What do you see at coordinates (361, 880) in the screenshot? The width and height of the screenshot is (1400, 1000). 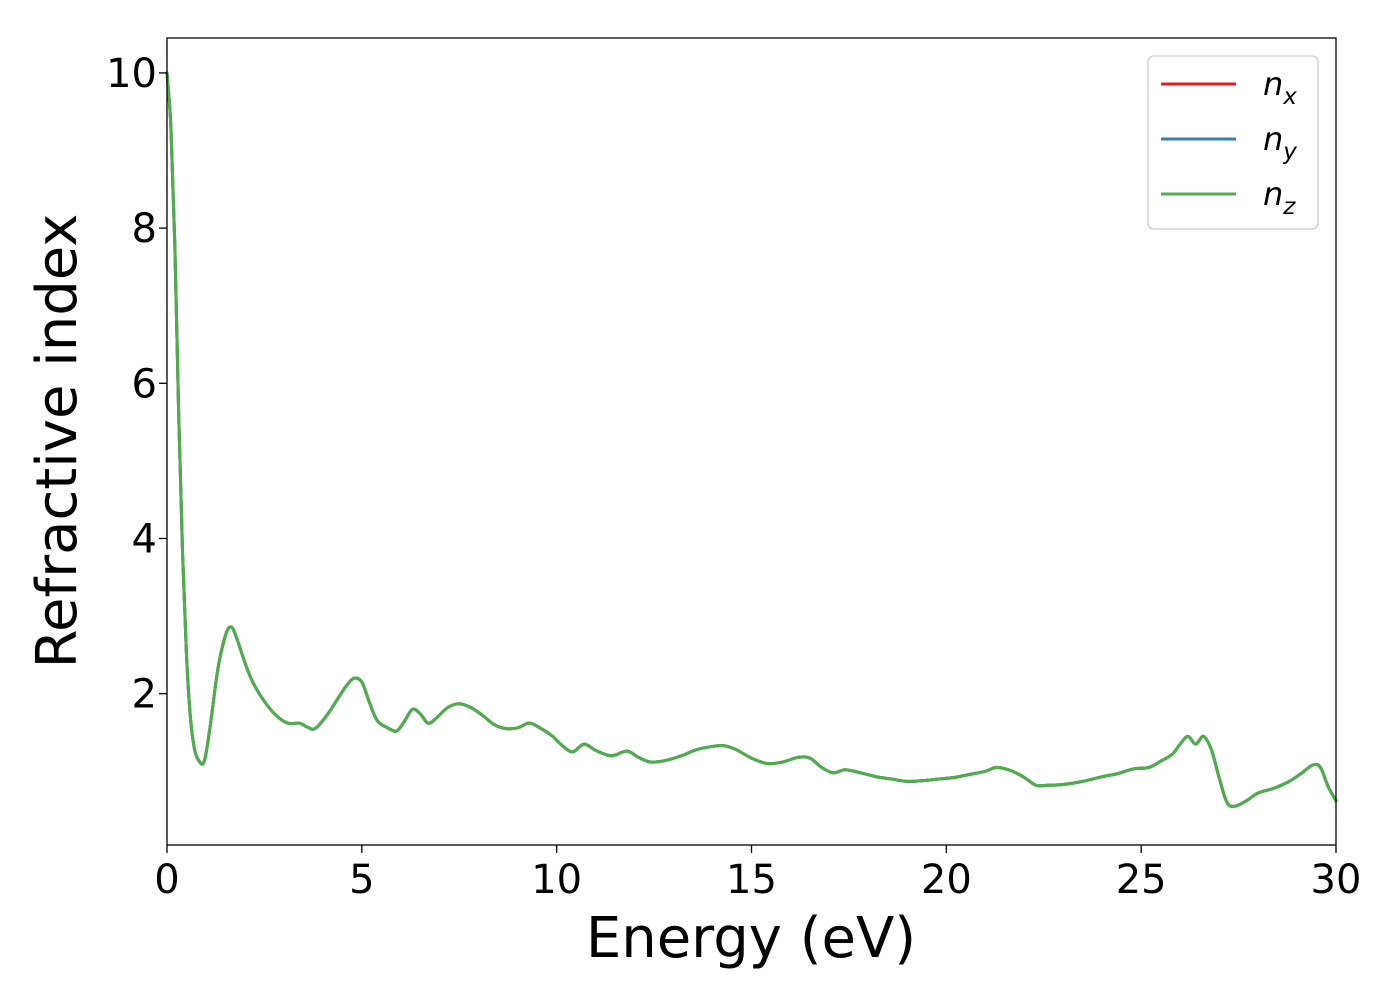 I see `x-tick-label: 5` at bounding box center [361, 880].